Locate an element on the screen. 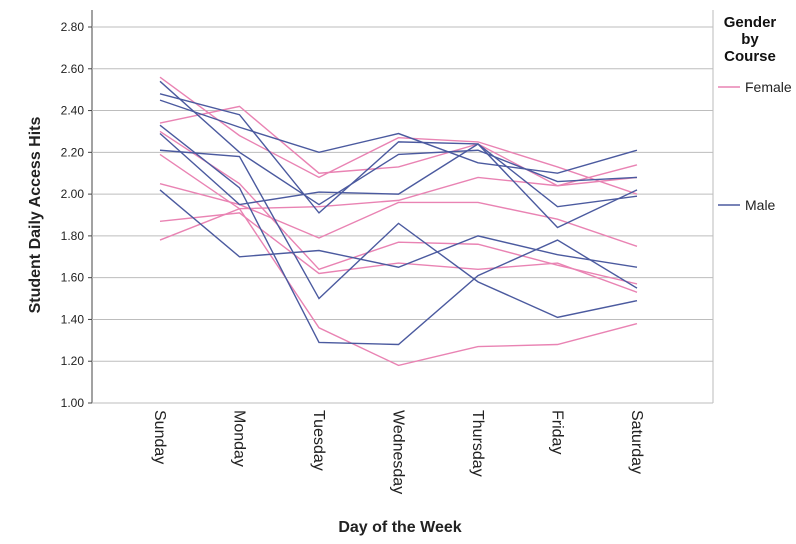  y-axis-label: Student Daily Access Hits is located at coordinates (35, 215).